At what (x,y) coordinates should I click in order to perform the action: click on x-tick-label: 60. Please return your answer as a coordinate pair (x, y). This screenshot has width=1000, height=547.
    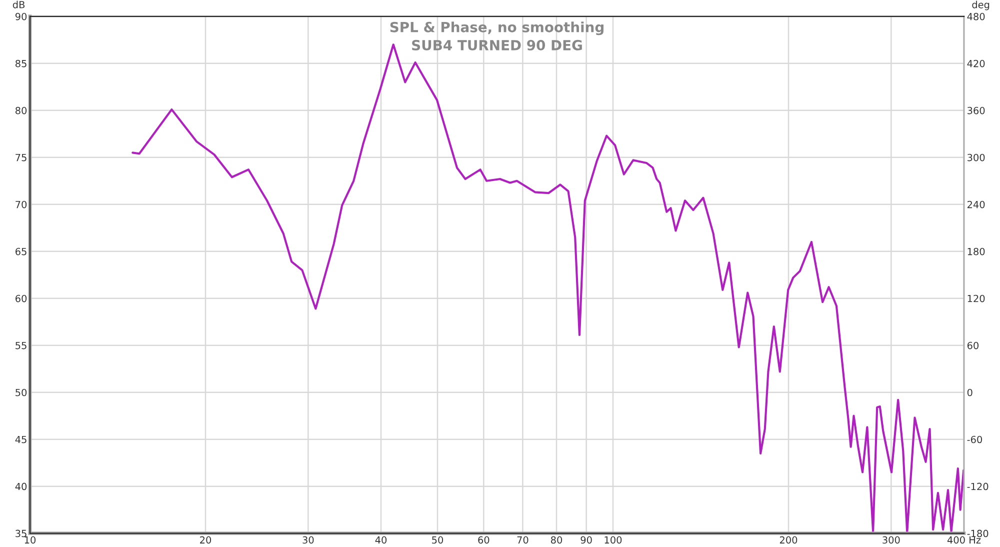
    Looking at the image, I should click on (484, 540).